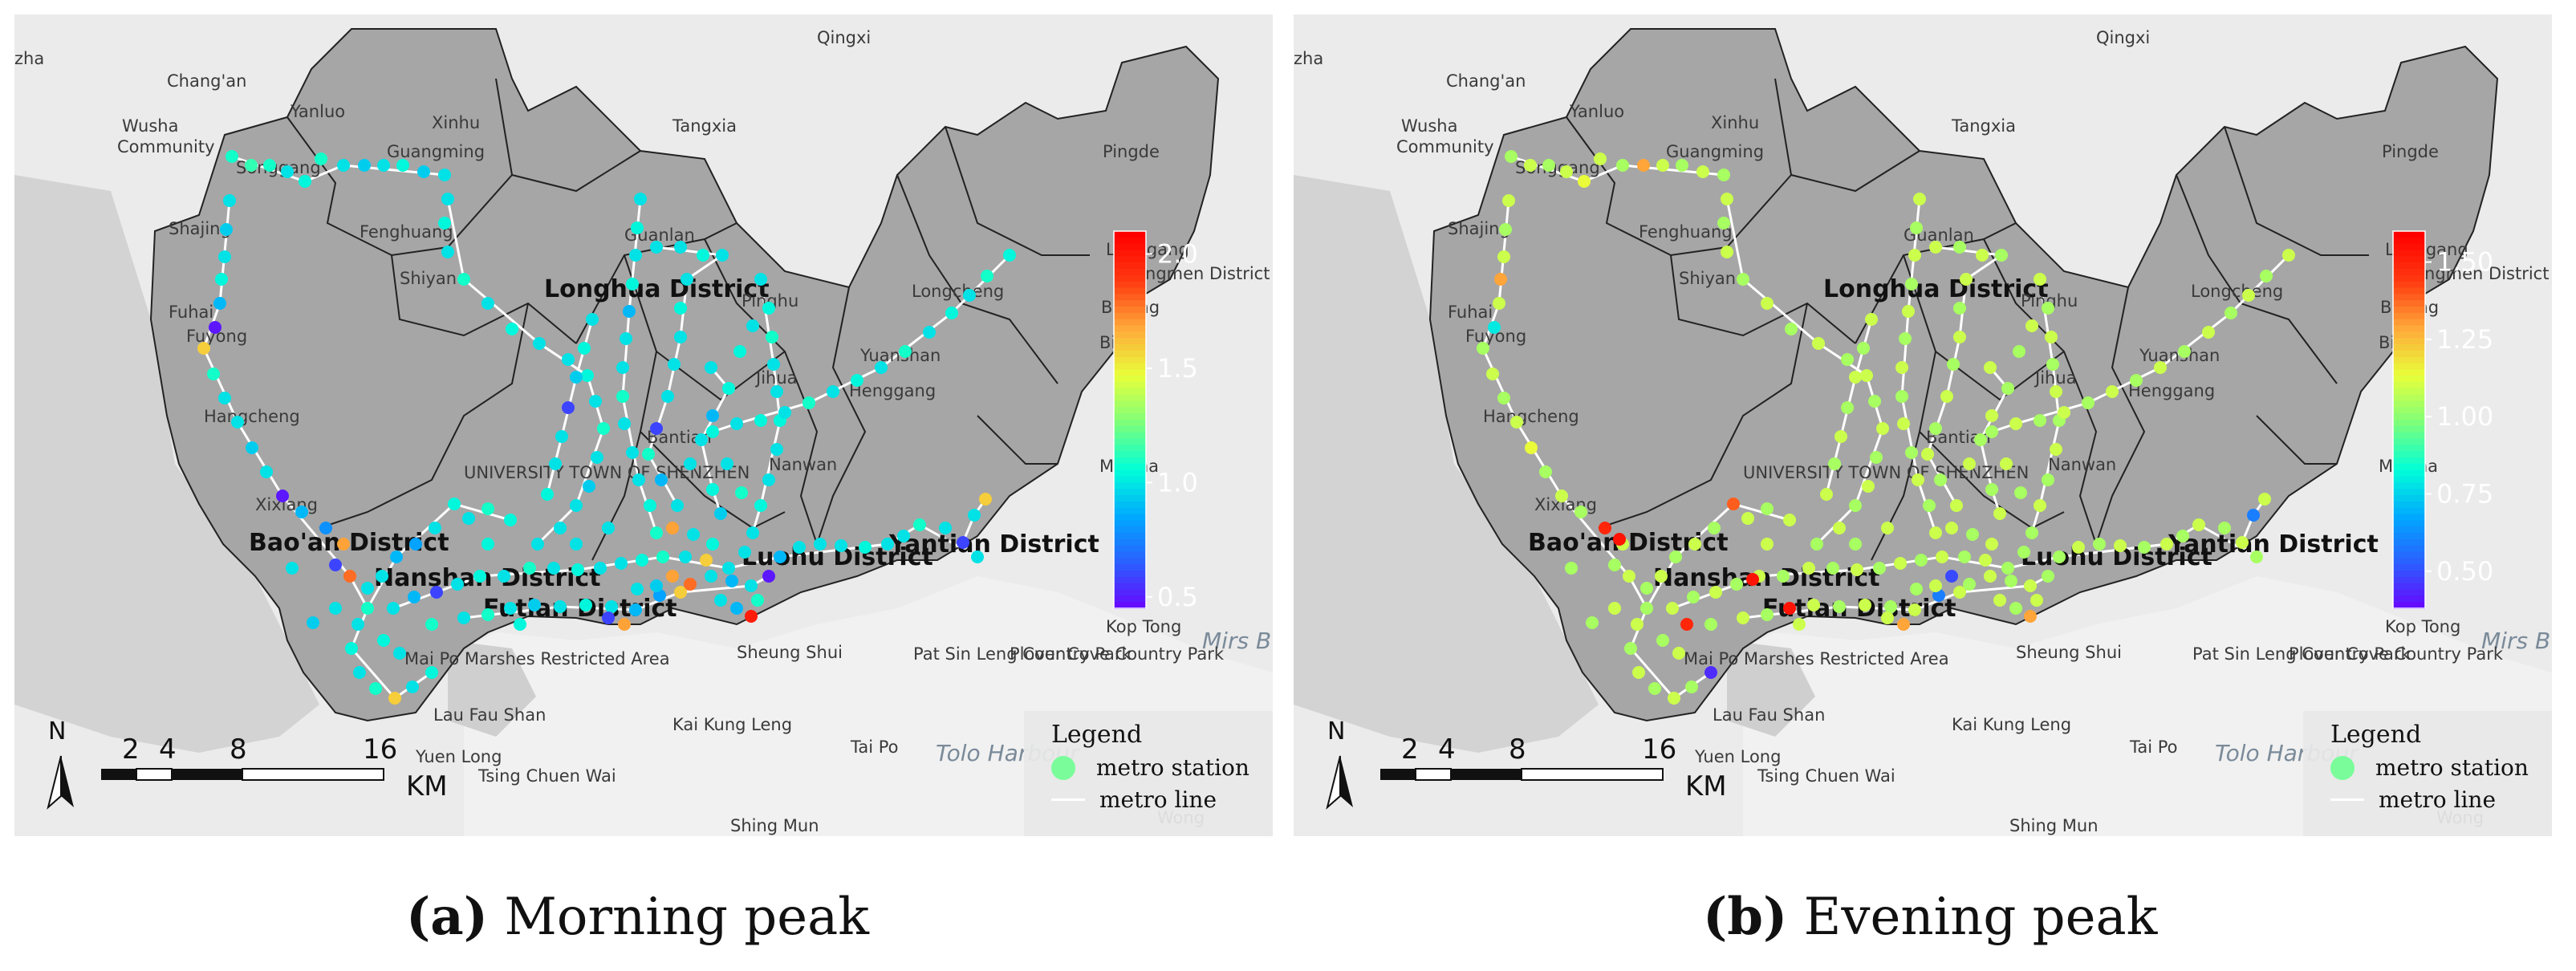  What do you see at coordinates (58, 731) in the screenshot?
I see `north-label: N` at bounding box center [58, 731].